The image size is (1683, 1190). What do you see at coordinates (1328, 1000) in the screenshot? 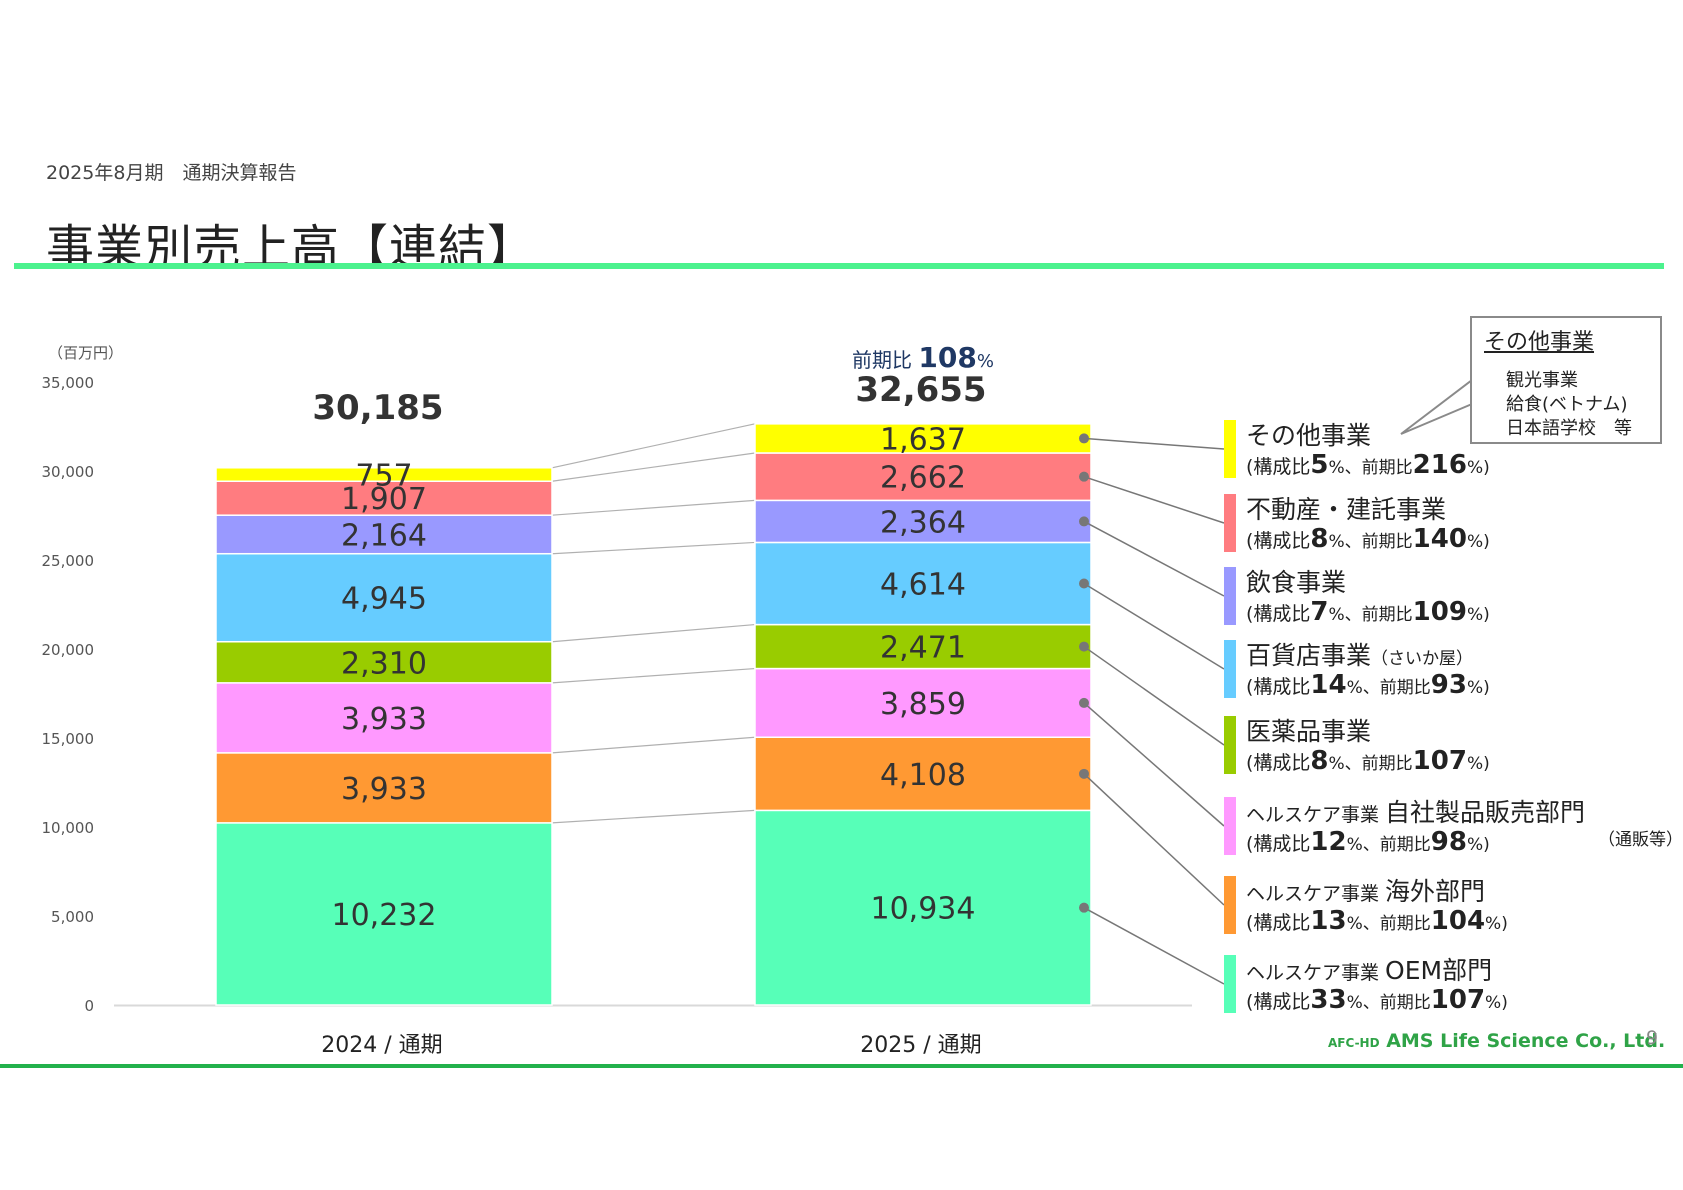
I see `legend-share-value: 33` at bounding box center [1328, 1000].